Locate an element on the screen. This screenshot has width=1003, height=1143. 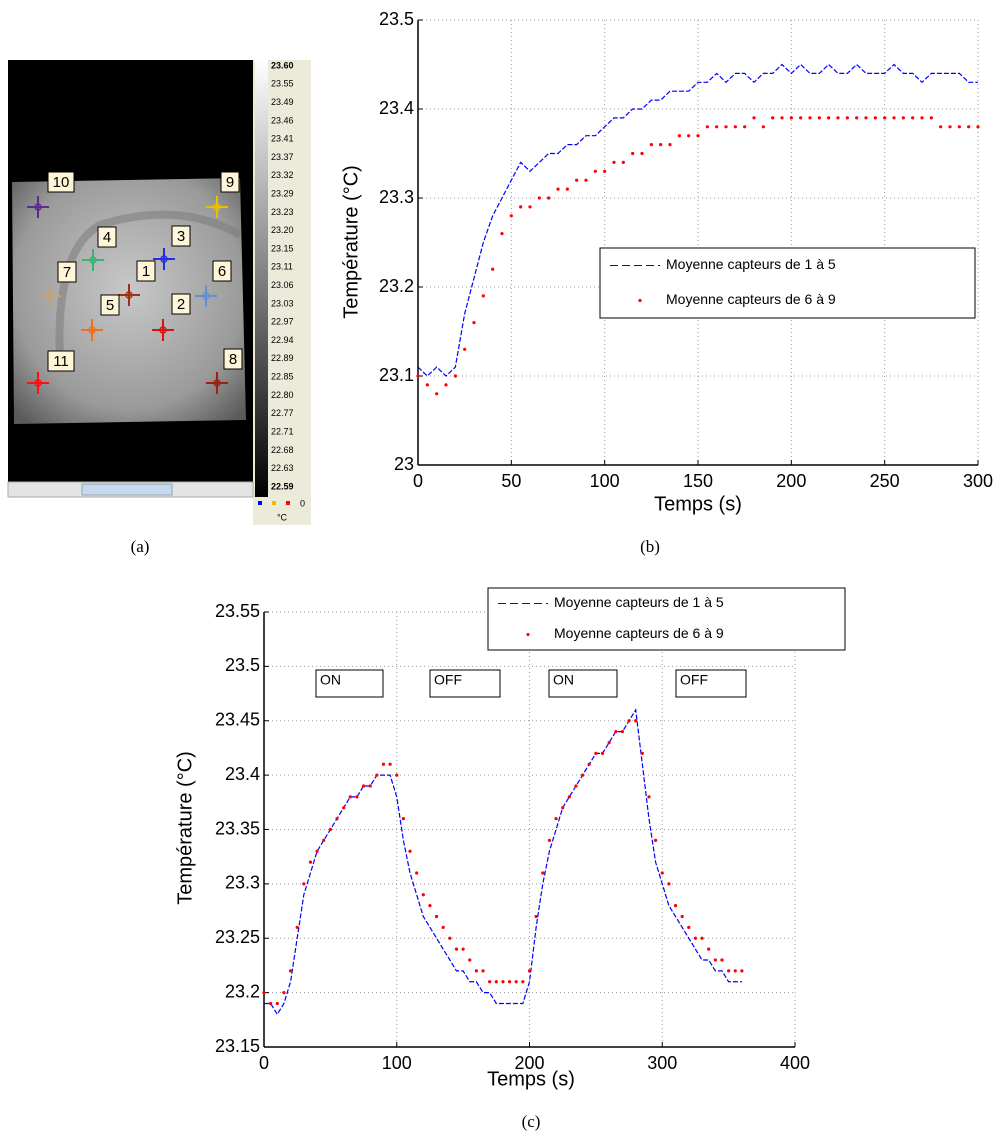
sensor-label: 2 is located at coordinates (181, 304).